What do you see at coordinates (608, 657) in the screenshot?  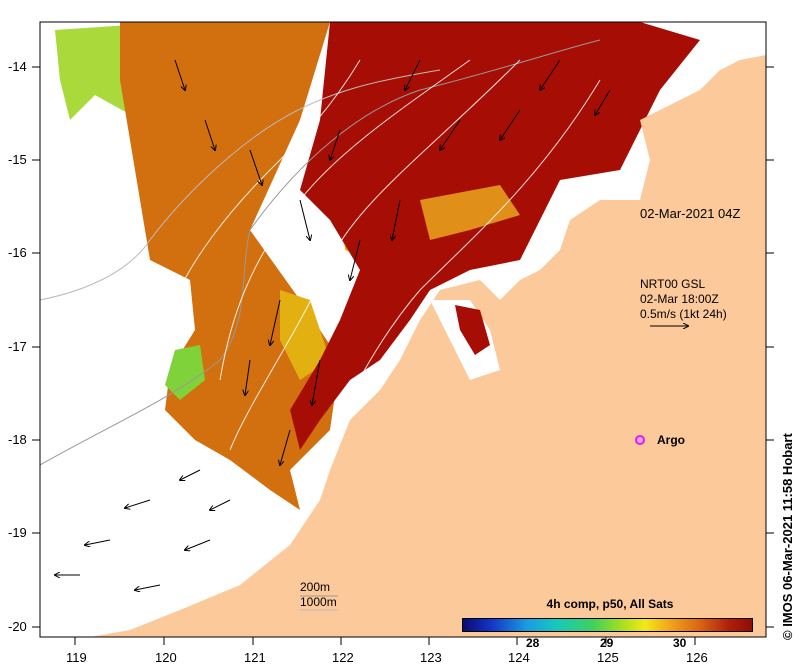 I see `lon-tick-label: 125` at bounding box center [608, 657].